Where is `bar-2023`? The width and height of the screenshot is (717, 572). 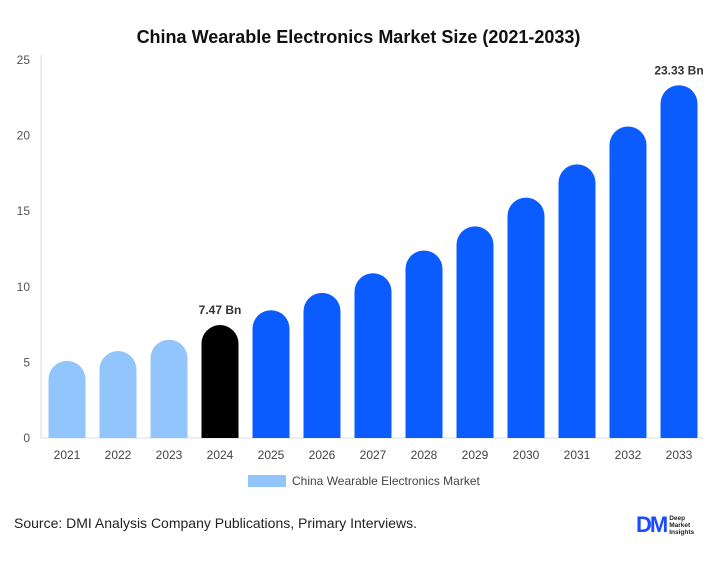
bar-2023 is located at coordinates (169, 388).